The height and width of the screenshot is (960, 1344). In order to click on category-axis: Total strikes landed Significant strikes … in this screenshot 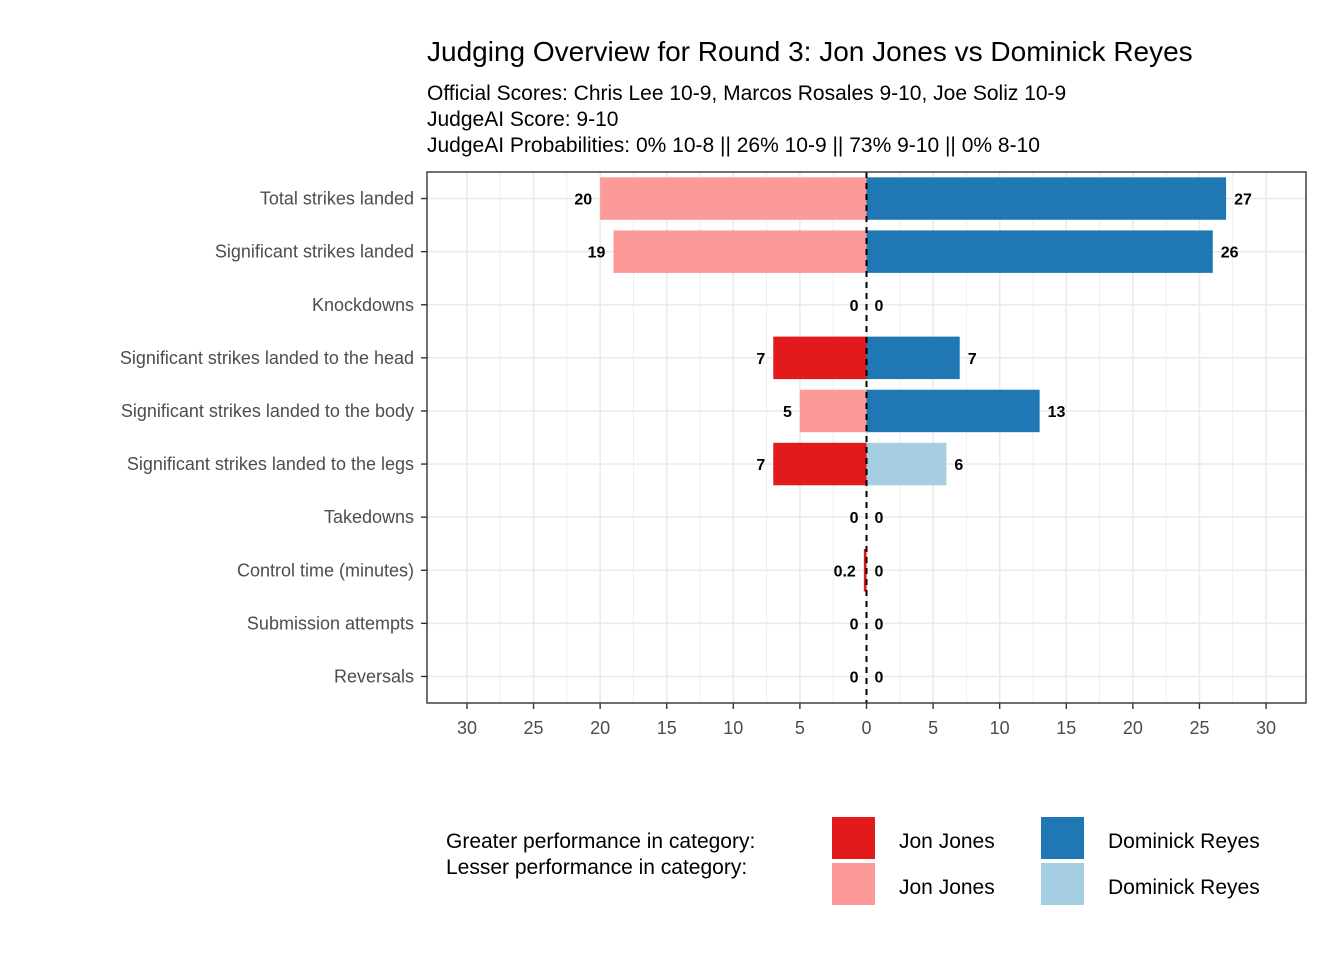, I will do `click(273, 437)`.